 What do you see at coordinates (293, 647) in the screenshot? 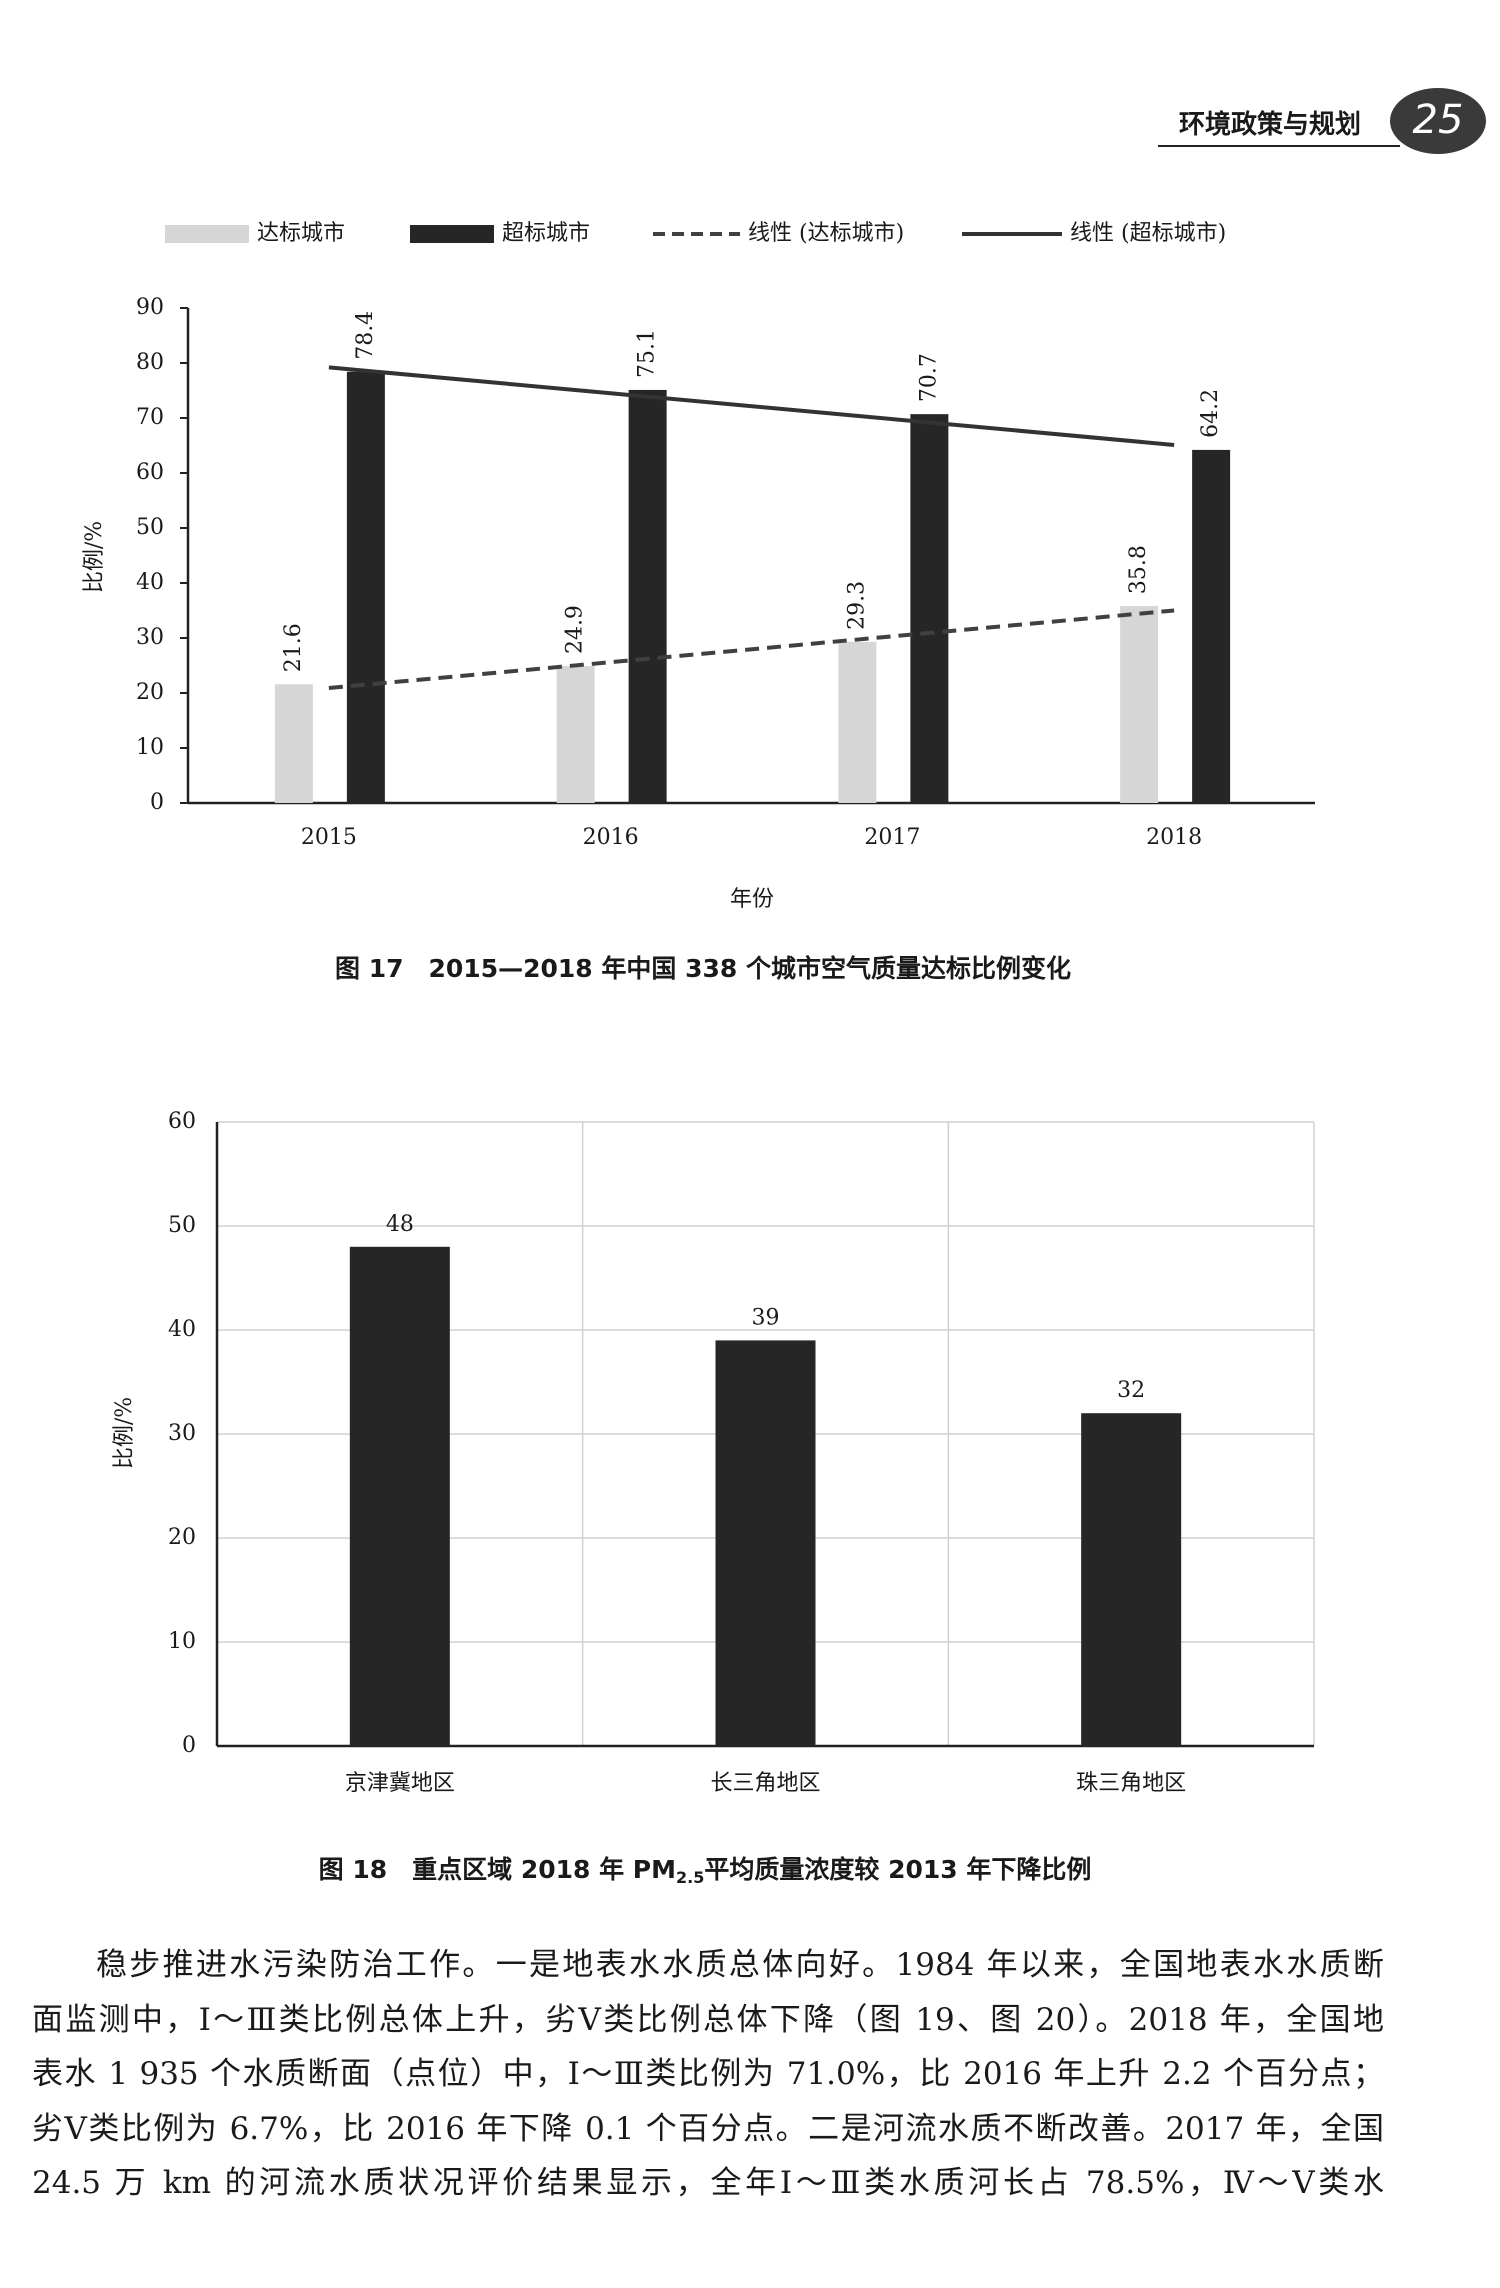
I see `data-label: 21.6` at bounding box center [293, 647].